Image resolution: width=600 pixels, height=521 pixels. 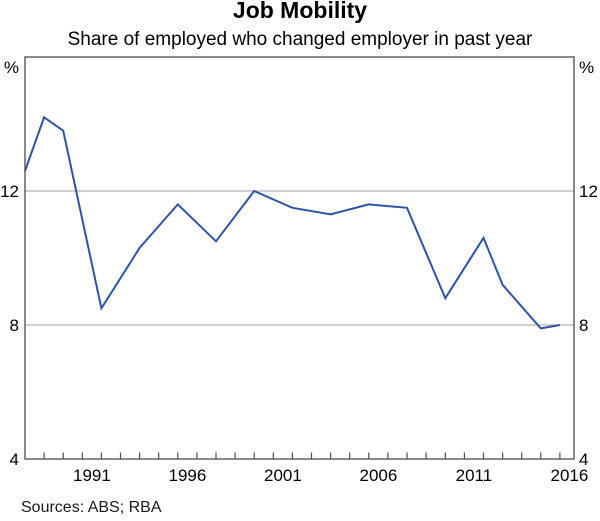 What do you see at coordinates (569, 475) in the screenshot?
I see `x-axis-label-2016: 2016` at bounding box center [569, 475].